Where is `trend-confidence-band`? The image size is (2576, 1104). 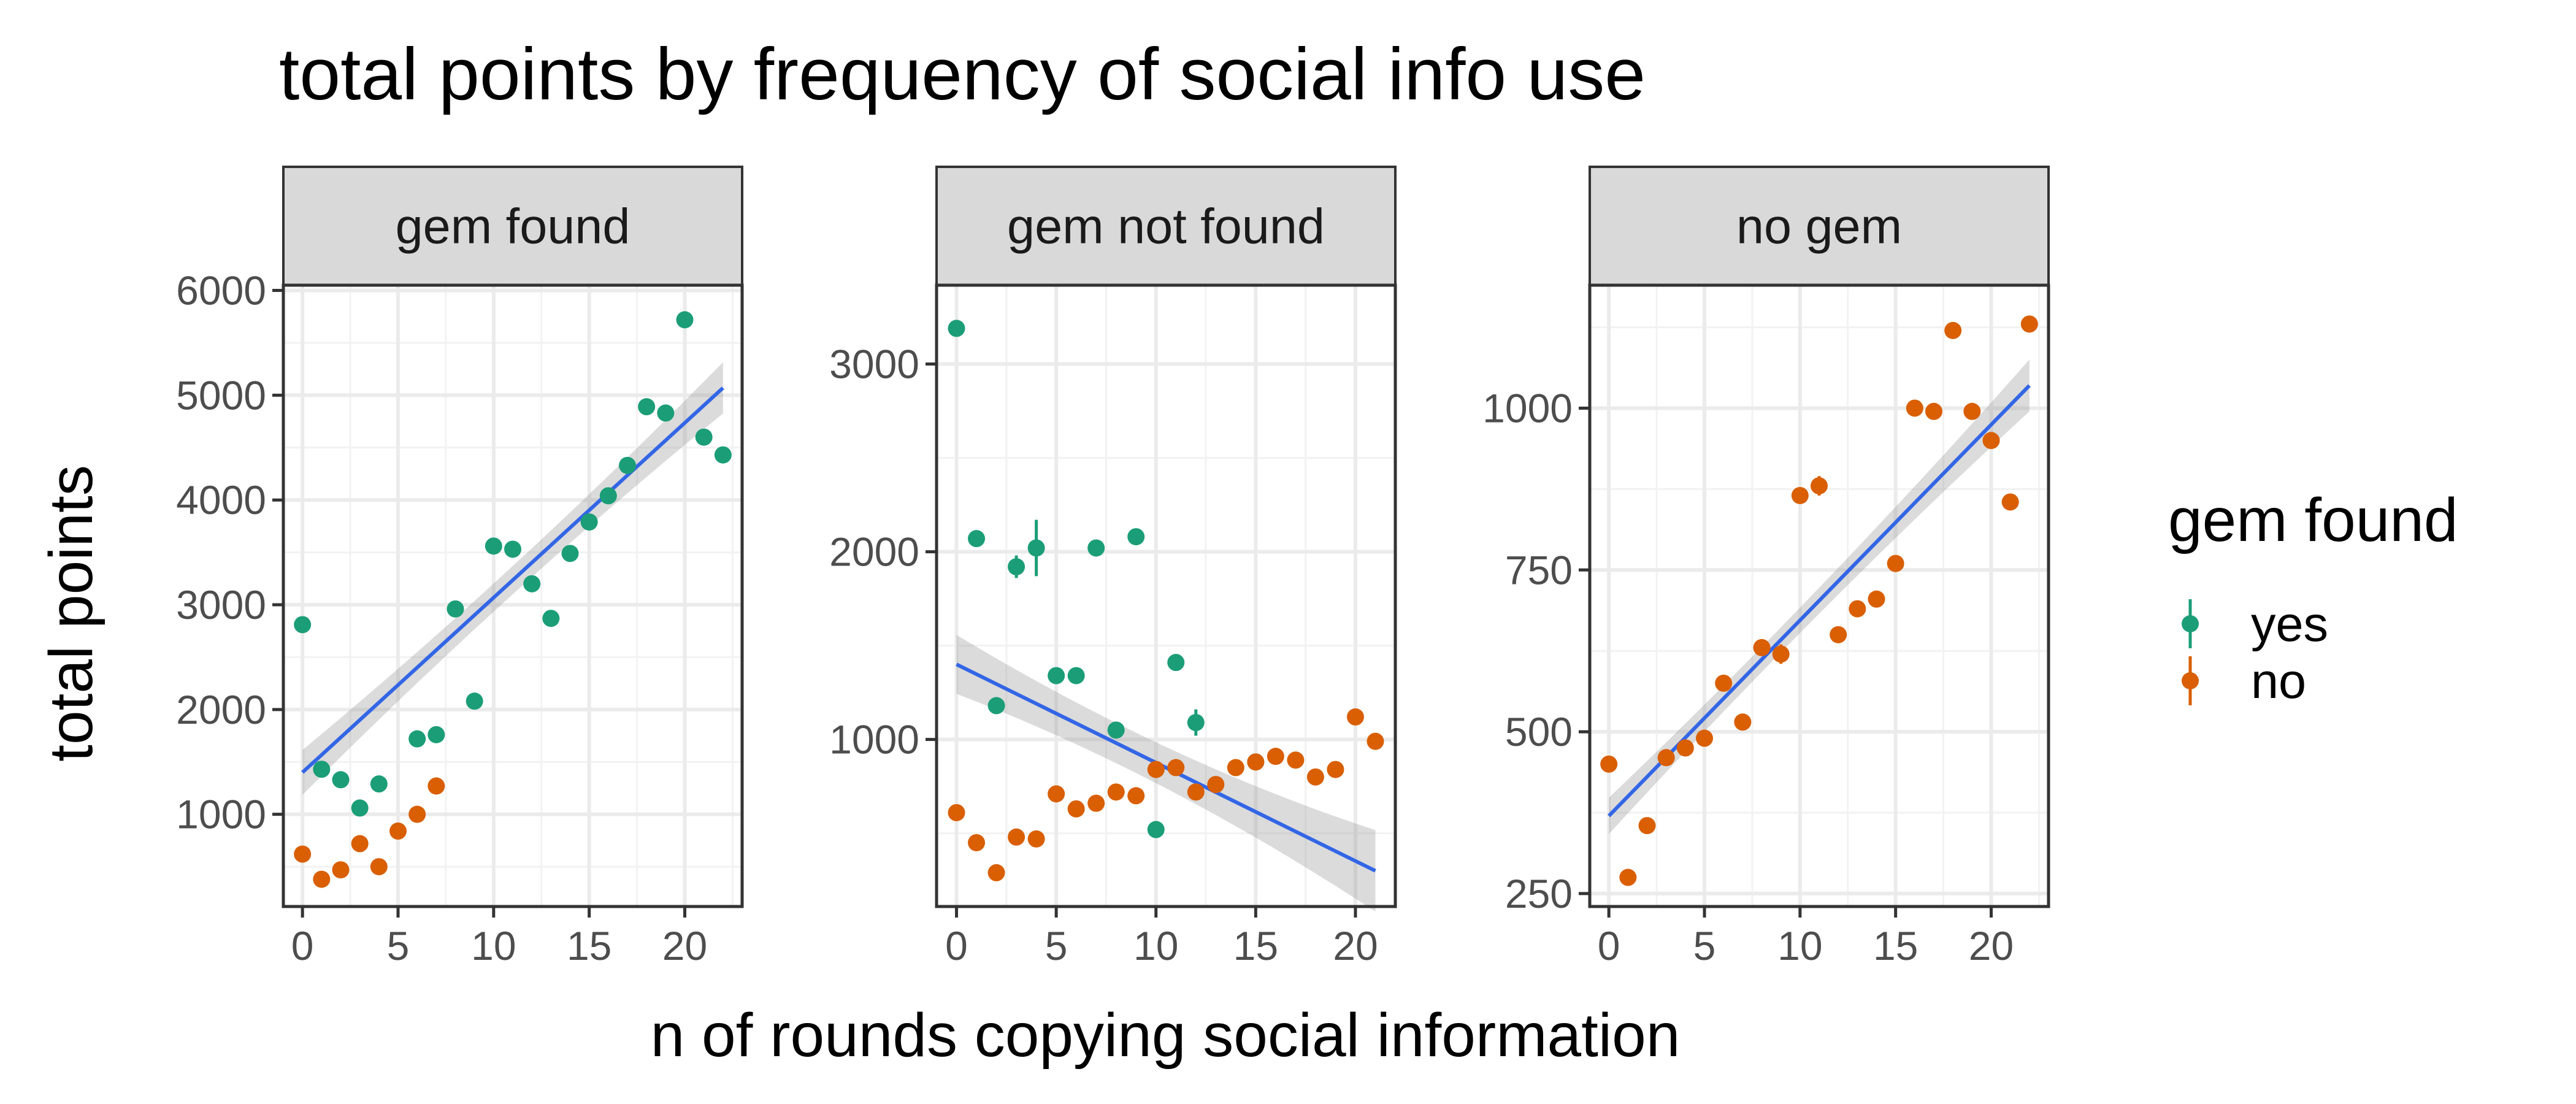
trend-confidence-band is located at coordinates (1819, 596).